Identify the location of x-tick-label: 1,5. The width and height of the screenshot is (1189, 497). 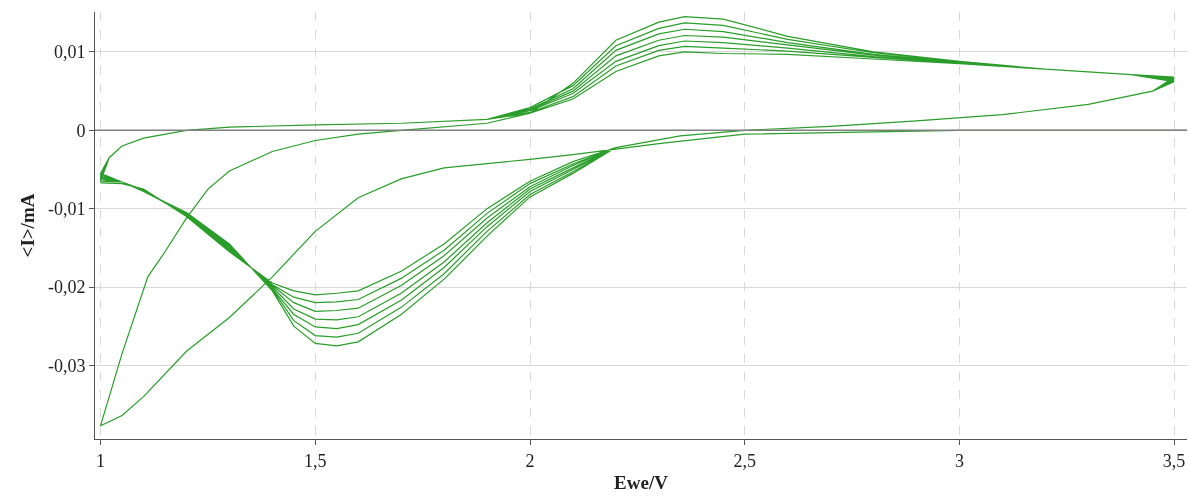
(315, 460).